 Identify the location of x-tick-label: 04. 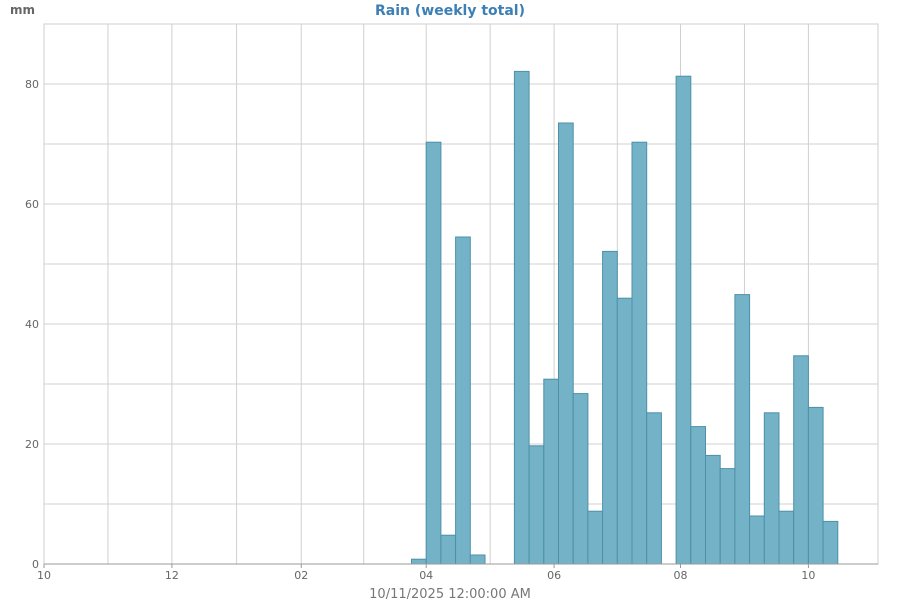
(426, 575).